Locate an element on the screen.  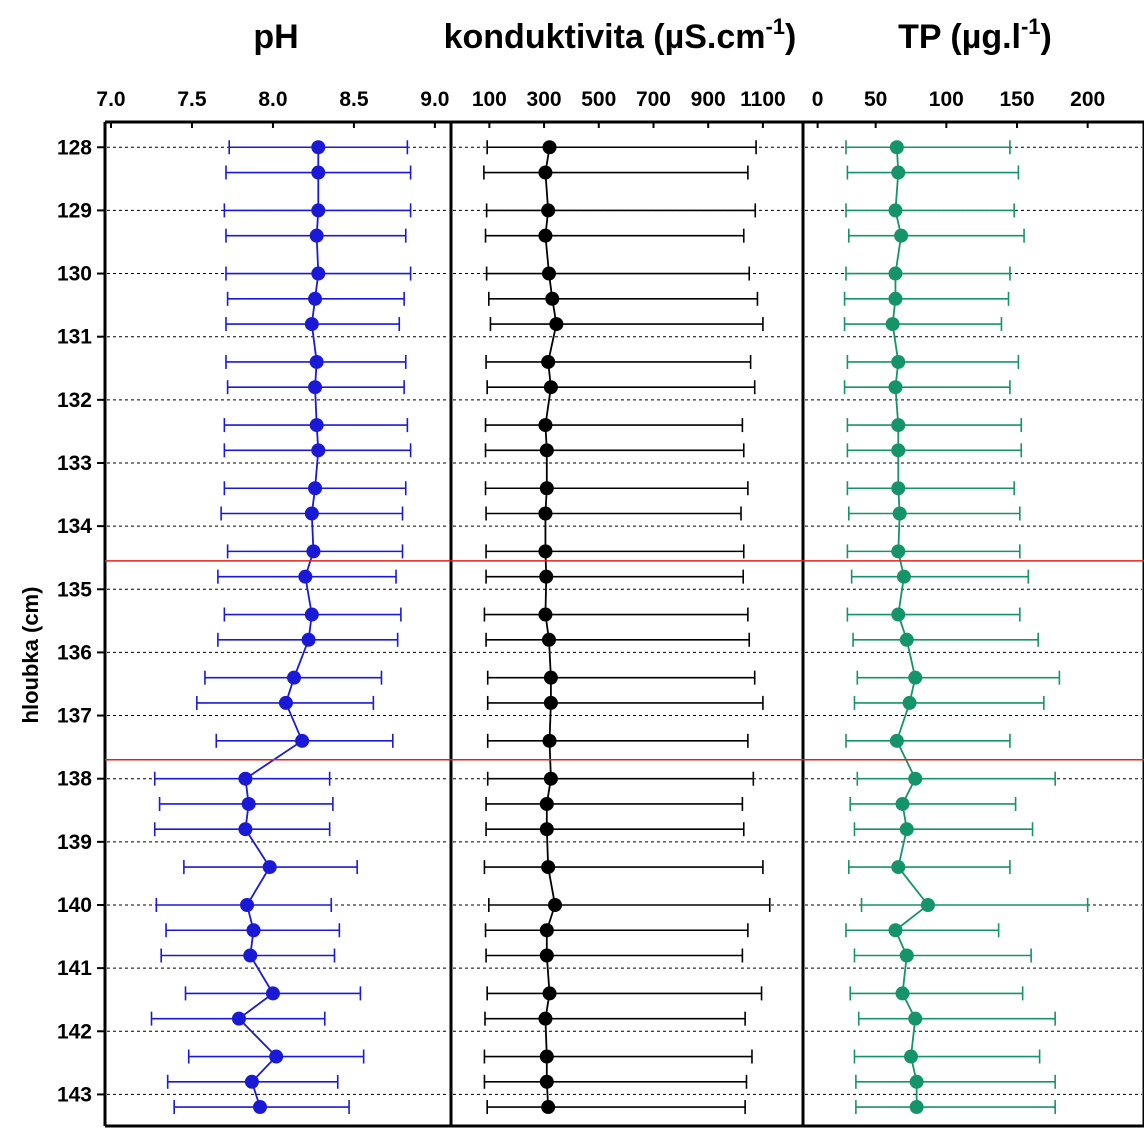
x-tick-label-cond: 300 is located at coordinates (544, 99).